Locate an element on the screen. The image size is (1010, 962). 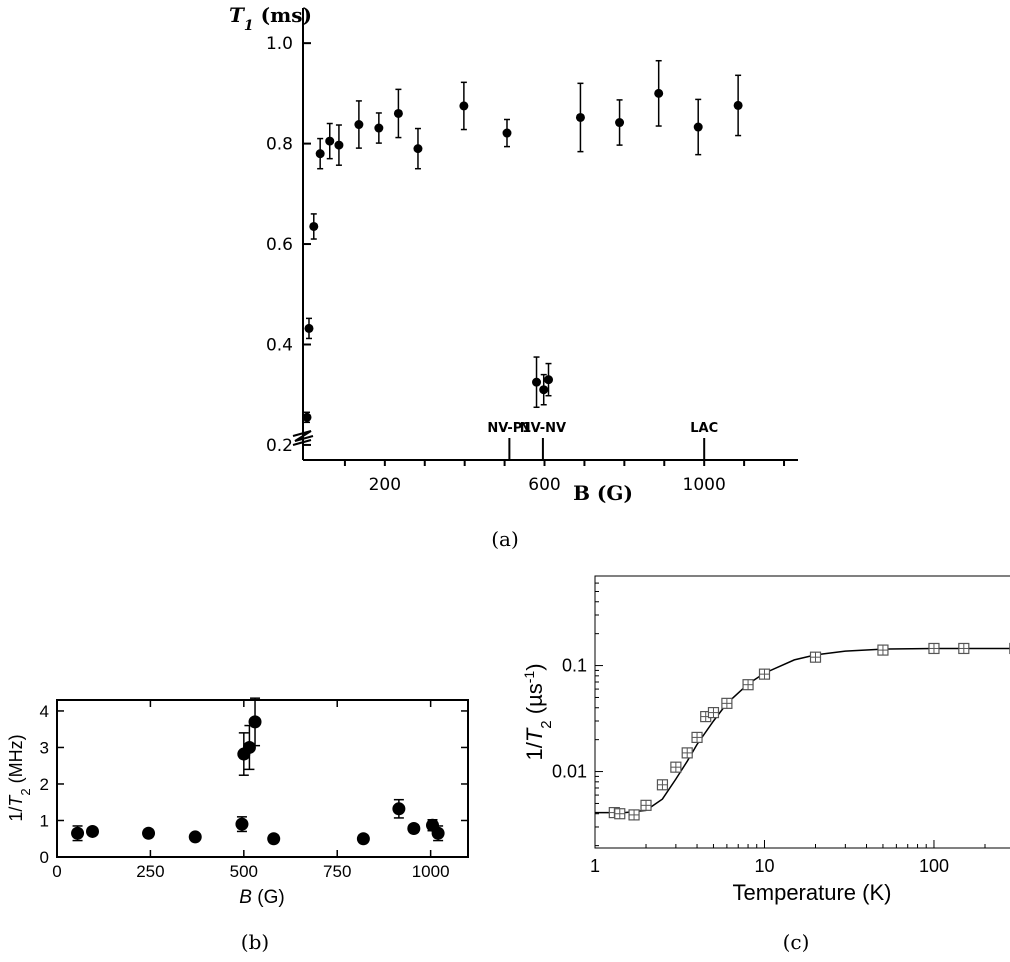
panel-b-y-tick-label: 4 is located at coordinates (44, 711).